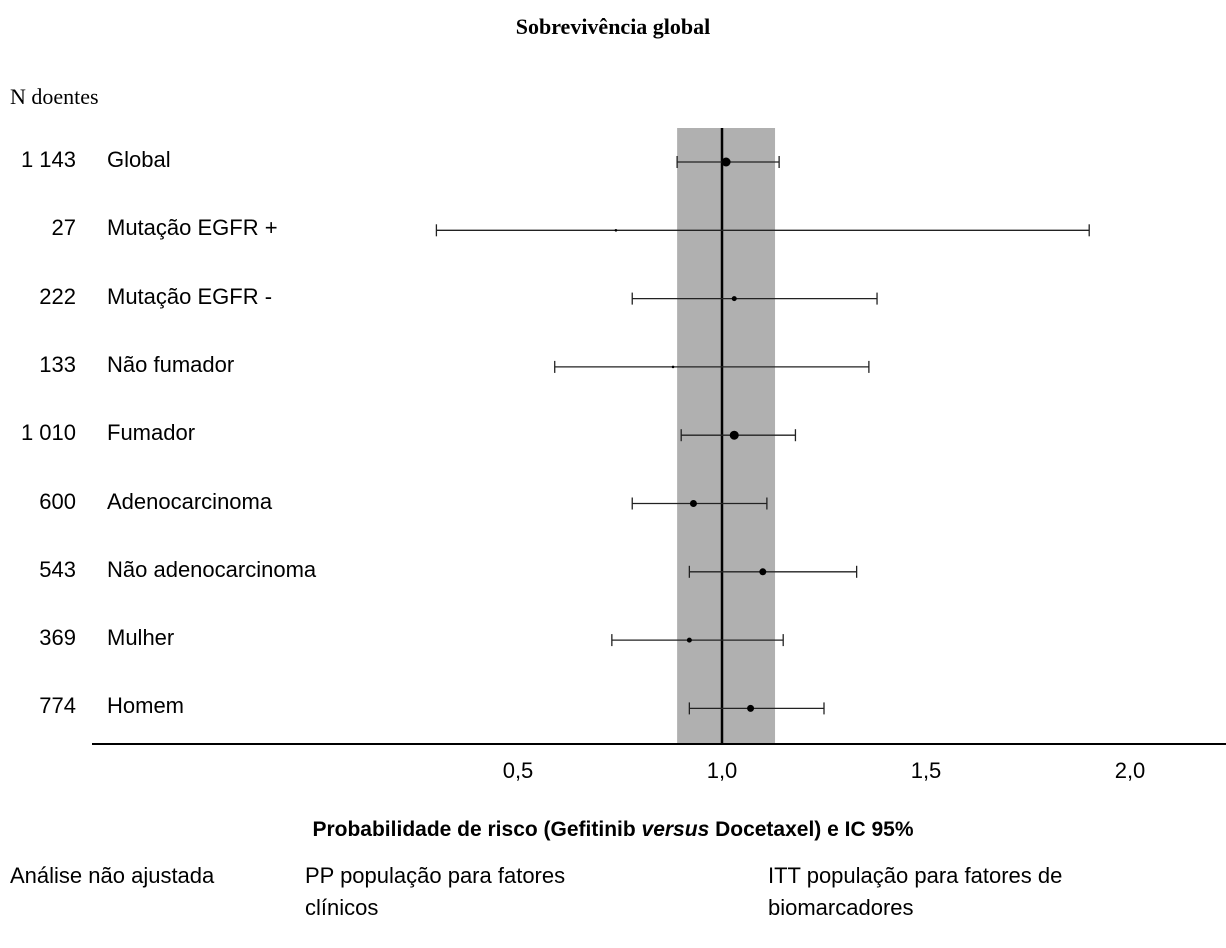 The width and height of the screenshot is (1226, 948). Describe the element at coordinates (613, 26) in the screenshot. I see `chart-title: Sobrevivência global` at that location.